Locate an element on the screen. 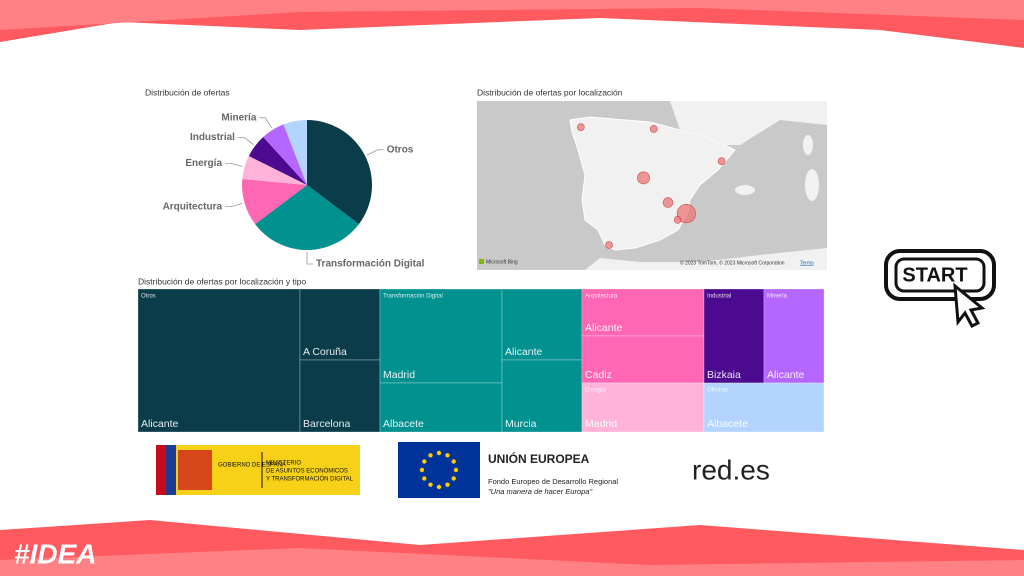 Image resolution: width=1024 pixels, height=576 pixels. treemap-group-label: Industrial is located at coordinates (719, 297).